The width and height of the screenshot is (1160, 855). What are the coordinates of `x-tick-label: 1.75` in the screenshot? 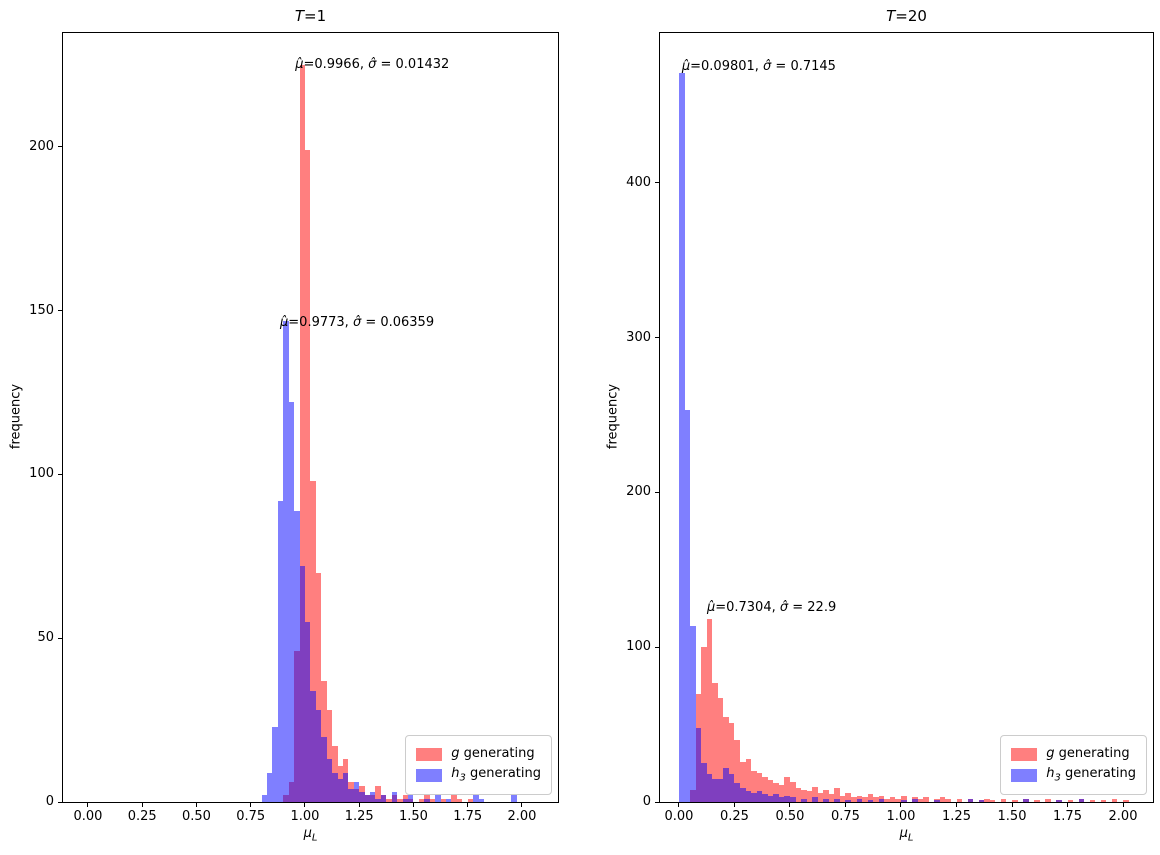 It's located at (468, 816).